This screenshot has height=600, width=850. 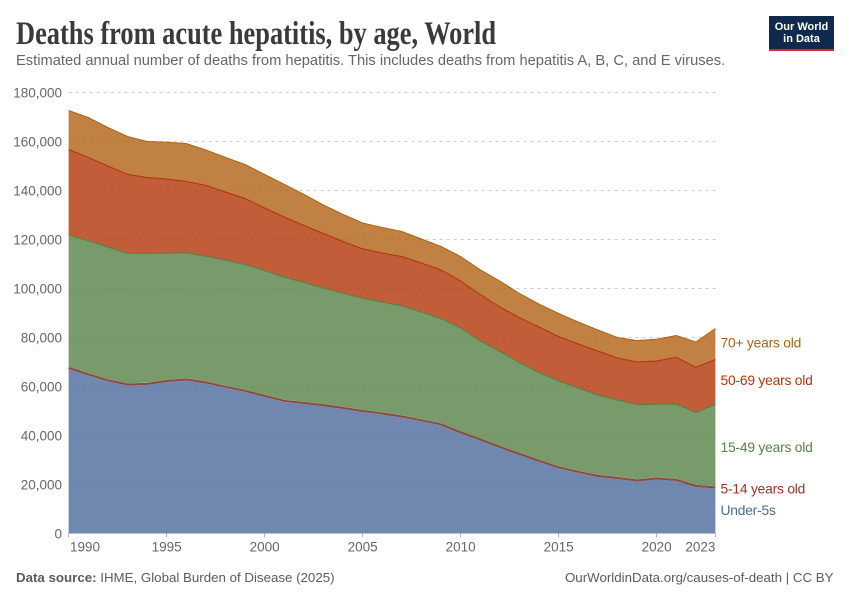 I want to click on svg-text: 120,000, so click(x=37, y=239).